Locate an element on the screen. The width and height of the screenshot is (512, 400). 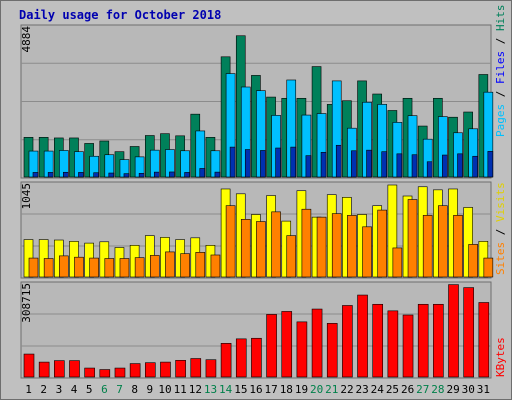
x-tick-label: 25 is located at coordinates (392, 389).